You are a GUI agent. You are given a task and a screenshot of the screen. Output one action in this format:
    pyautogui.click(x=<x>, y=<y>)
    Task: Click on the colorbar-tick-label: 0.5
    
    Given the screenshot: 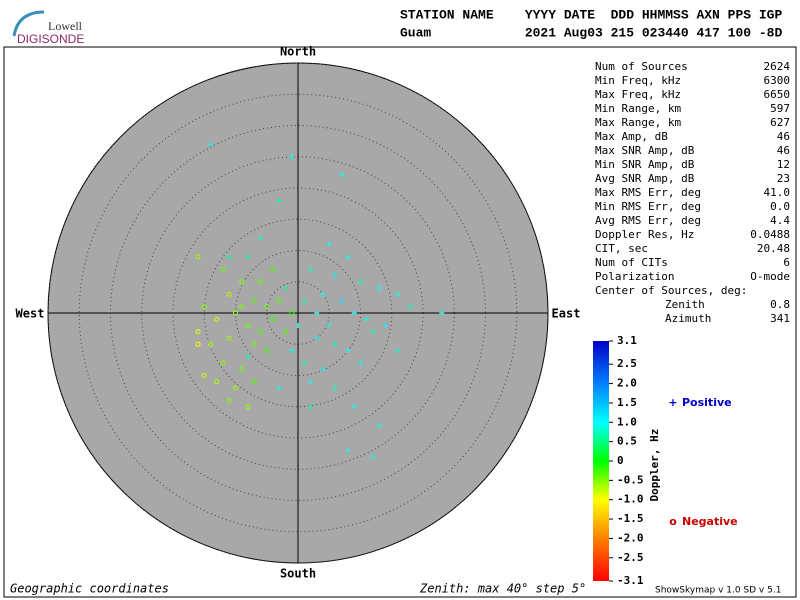 What is the action you would take?
    pyautogui.click(x=627, y=441)
    